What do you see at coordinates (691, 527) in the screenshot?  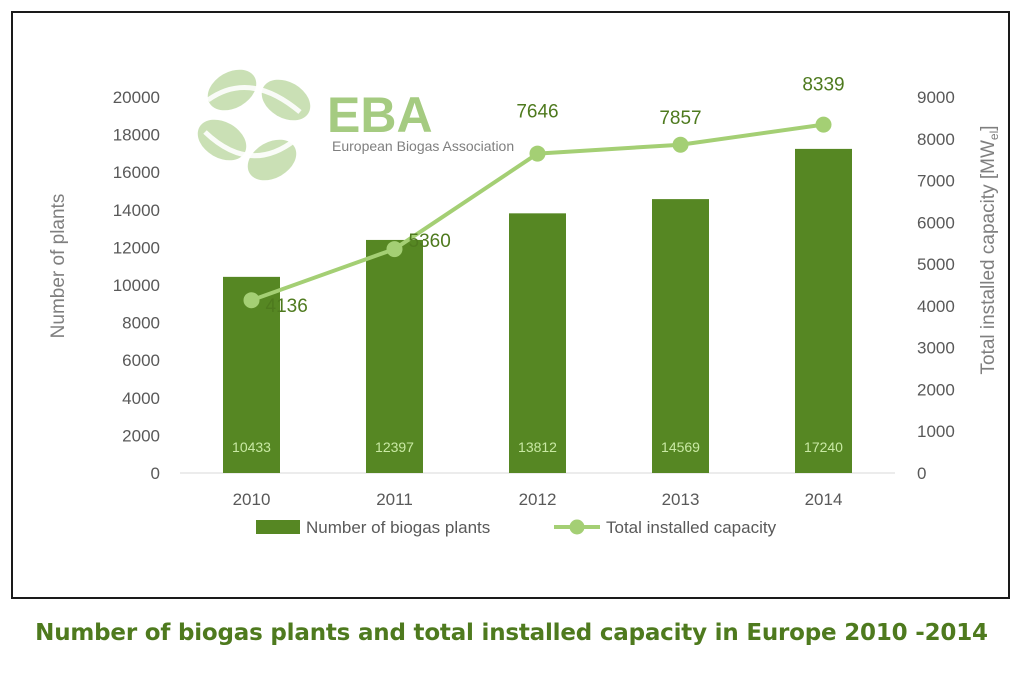 I see `legend-line-label: Total installed capacity` at bounding box center [691, 527].